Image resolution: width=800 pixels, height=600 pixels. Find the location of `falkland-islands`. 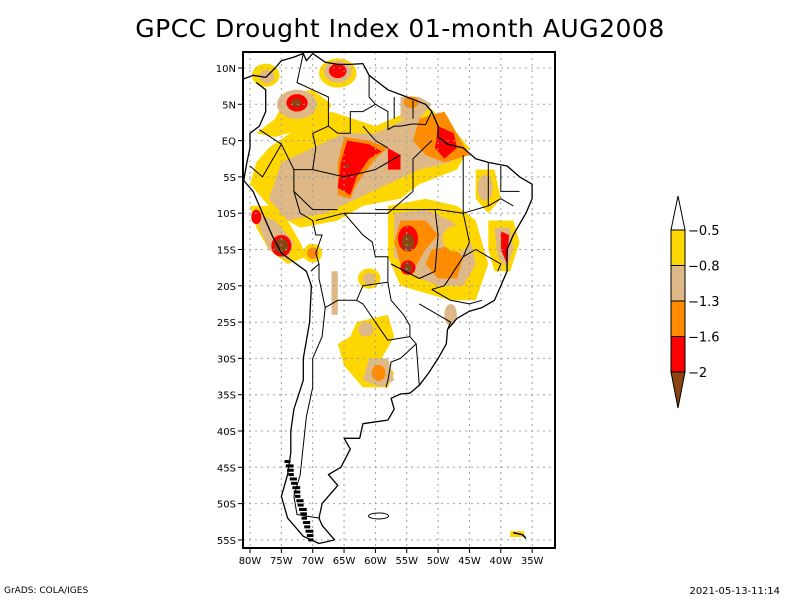

falkland-islands is located at coordinates (379, 516).